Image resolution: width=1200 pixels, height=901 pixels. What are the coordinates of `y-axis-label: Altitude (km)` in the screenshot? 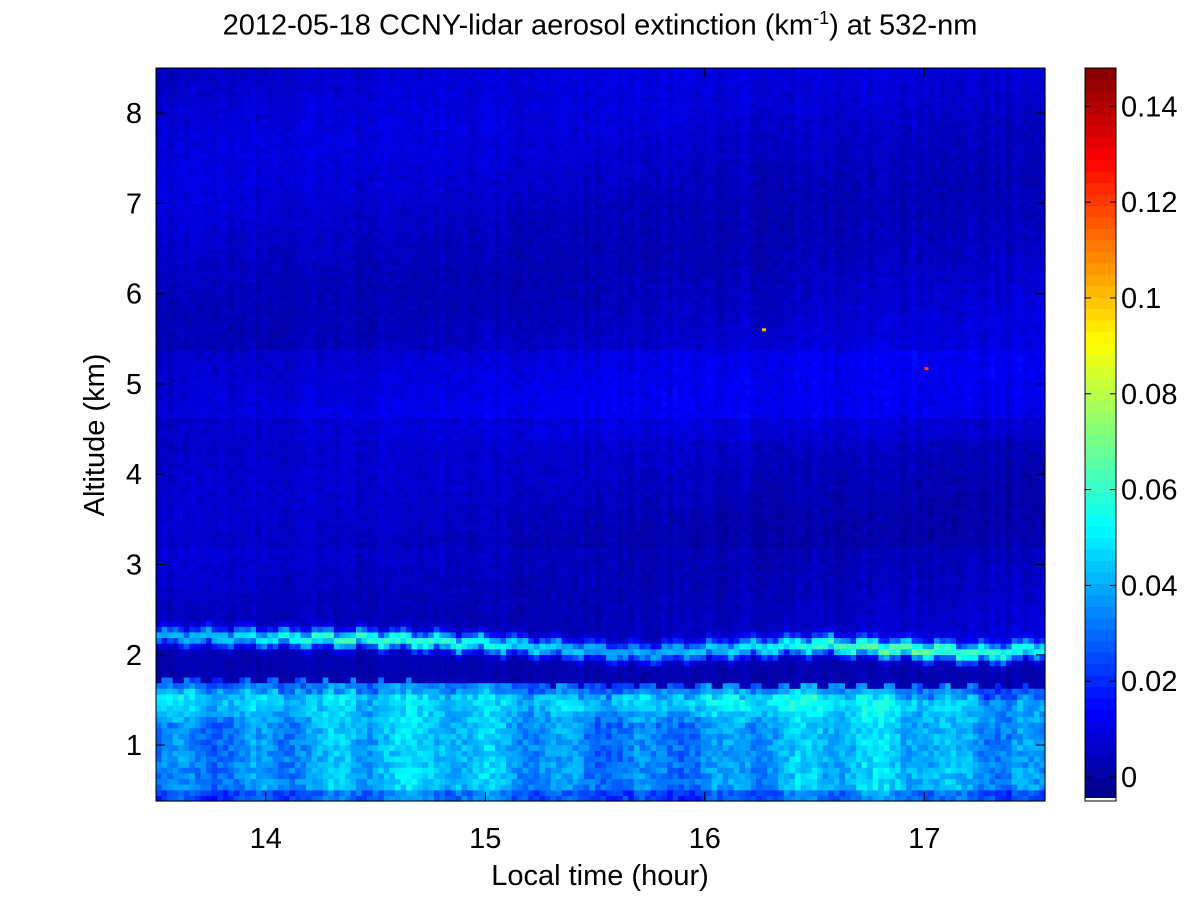 It's located at (95, 435).